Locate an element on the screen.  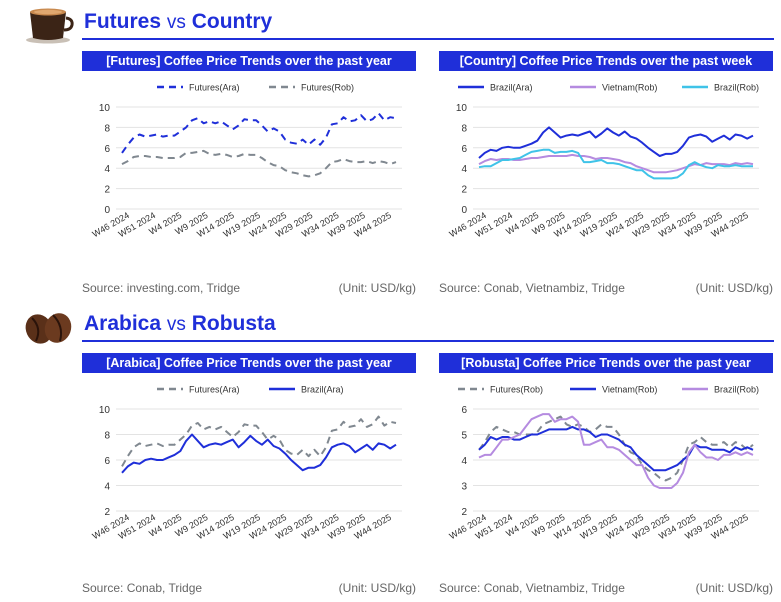
chart-legend: Futures(Ara) Brazil(Ara) is located at coordinates (250, 390).